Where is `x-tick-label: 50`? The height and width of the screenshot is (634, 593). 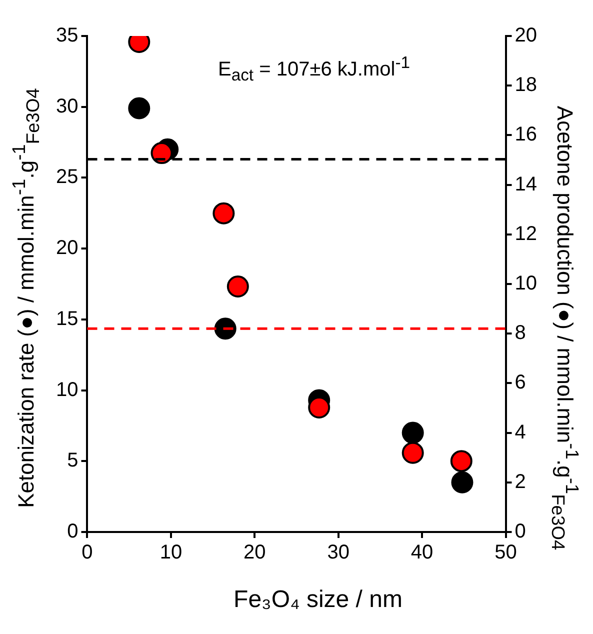 x-tick-label: 50 is located at coordinates (505, 553).